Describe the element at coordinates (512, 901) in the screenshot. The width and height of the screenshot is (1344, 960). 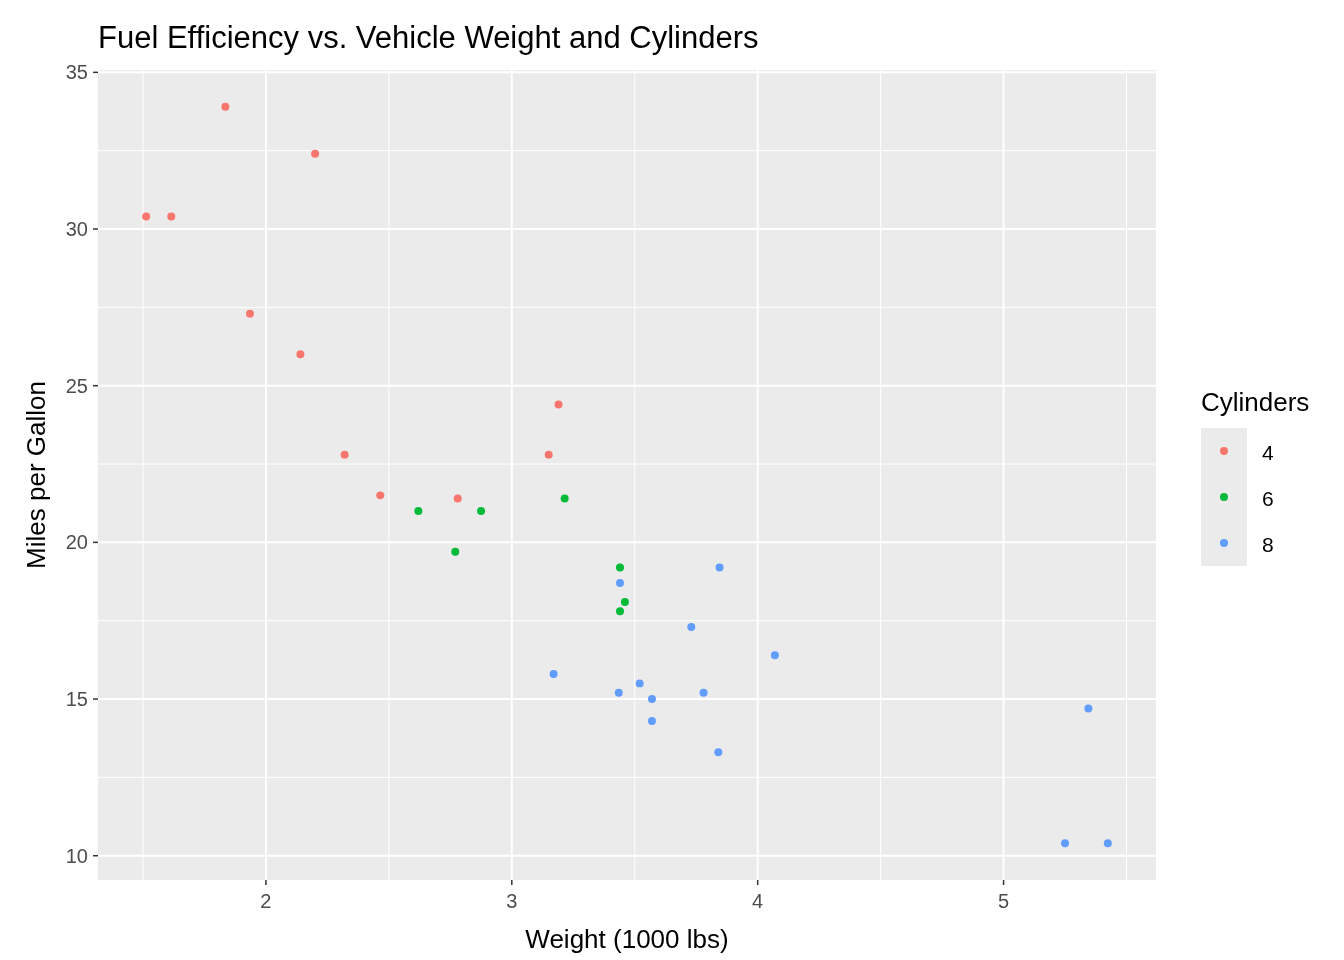
I see `x-tick-label: 3` at that location.